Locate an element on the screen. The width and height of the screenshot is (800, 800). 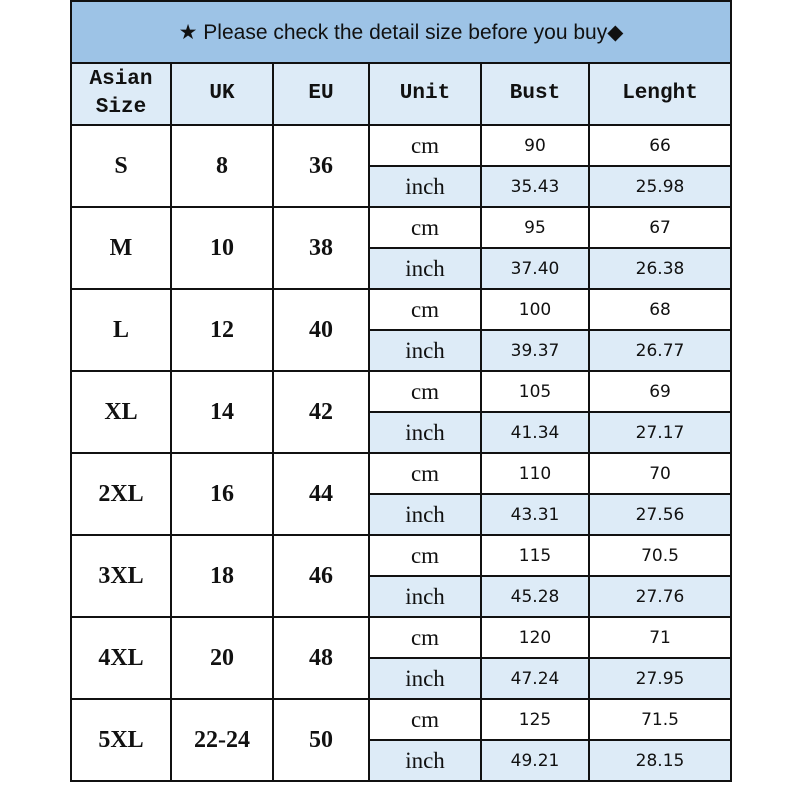
eu-size-cell: 40 is located at coordinates (321, 330).